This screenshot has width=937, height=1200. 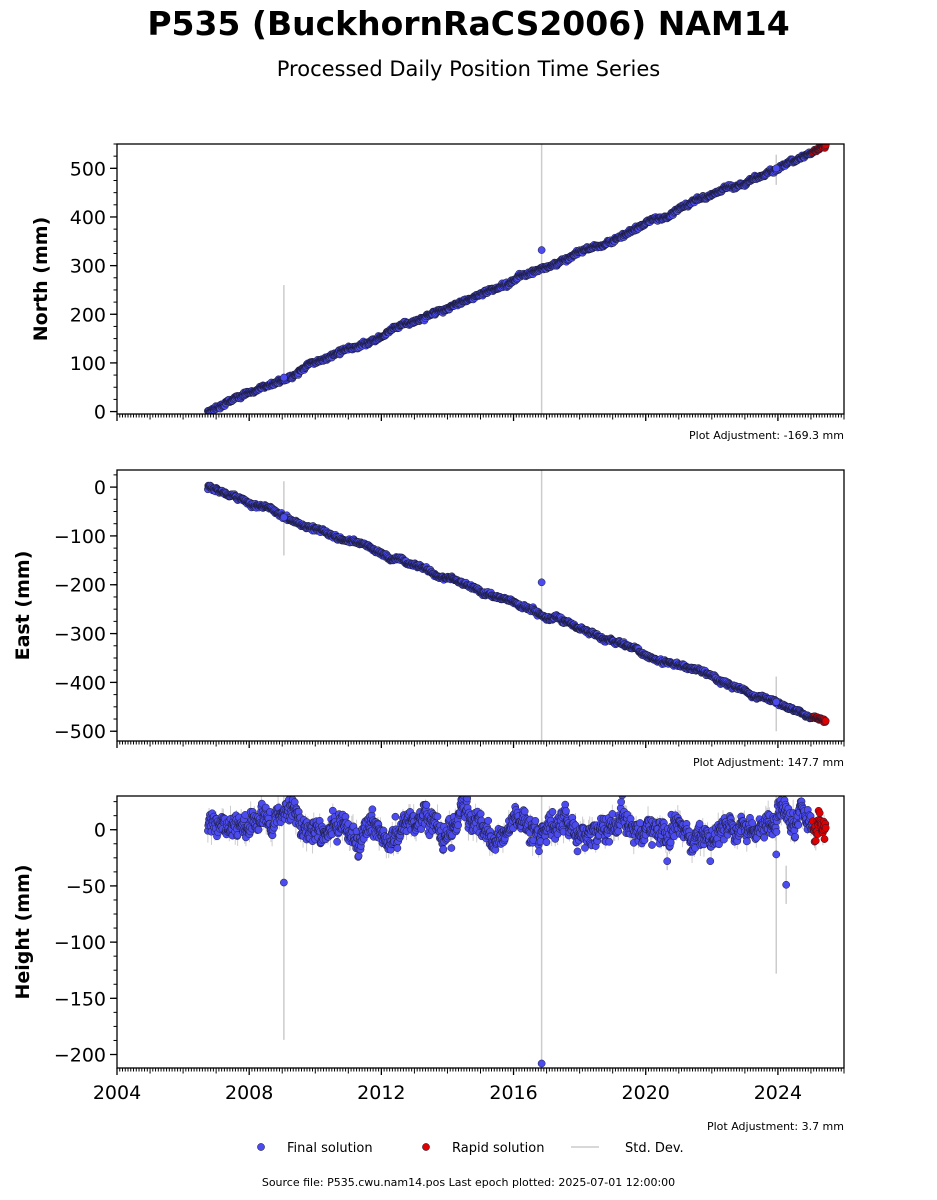 I want to click on chart-title: P535 (BuckhornRaCS2006) NAM14, so click(x=468, y=23).